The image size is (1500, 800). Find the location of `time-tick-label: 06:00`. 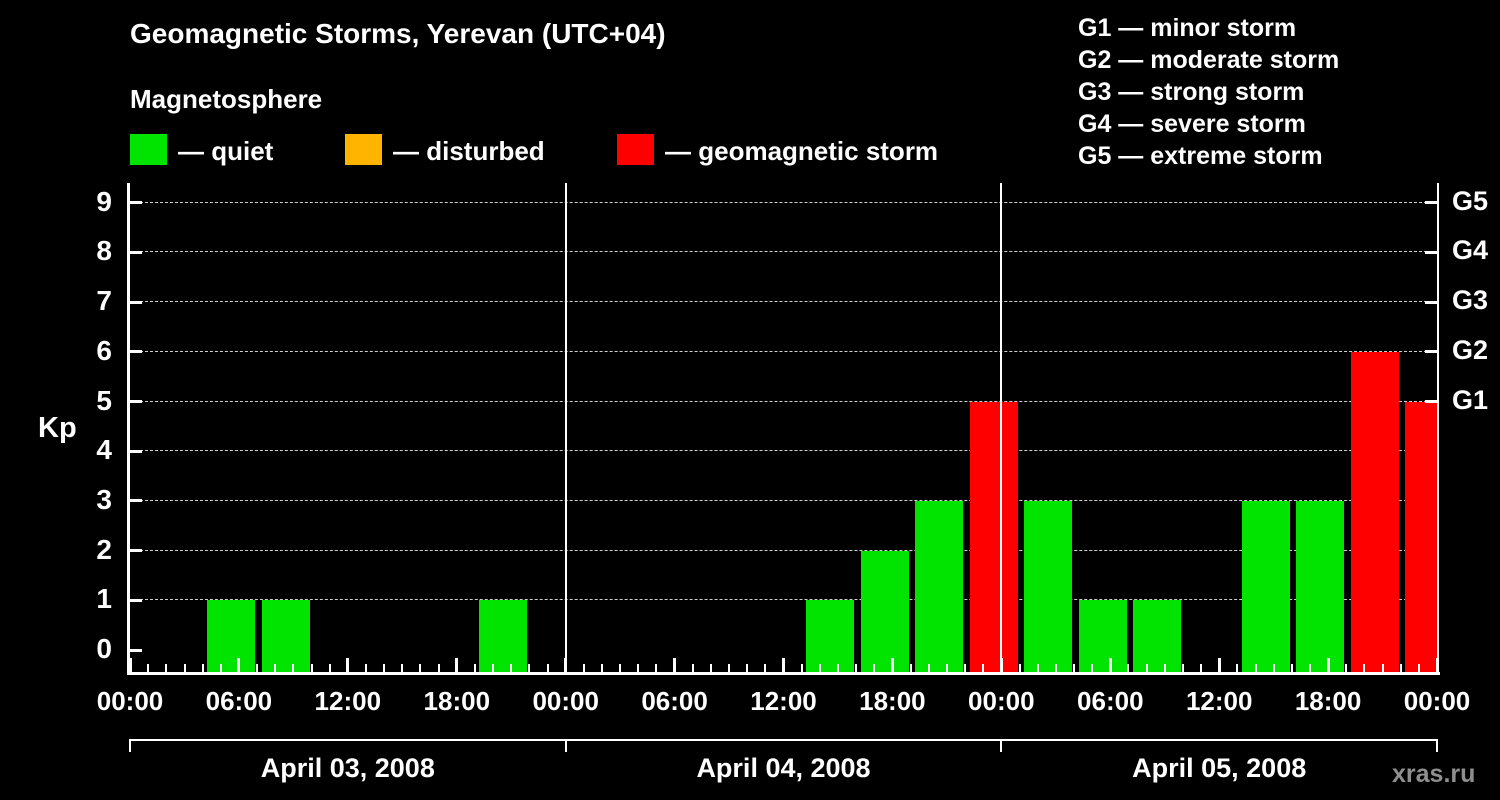

time-tick-label: 06:00 is located at coordinates (674, 701).